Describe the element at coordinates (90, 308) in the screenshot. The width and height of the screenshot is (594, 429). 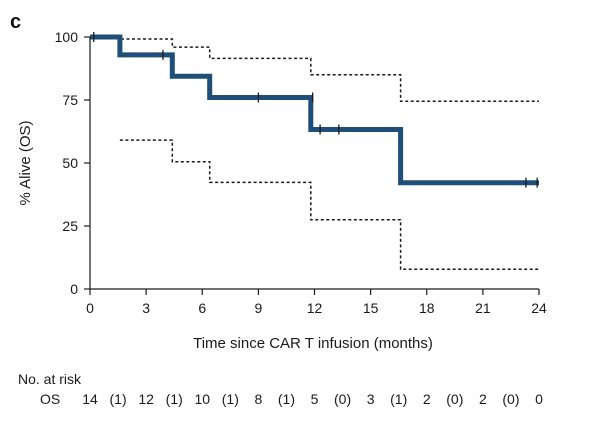
I see `x-tick-label: 0` at that location.